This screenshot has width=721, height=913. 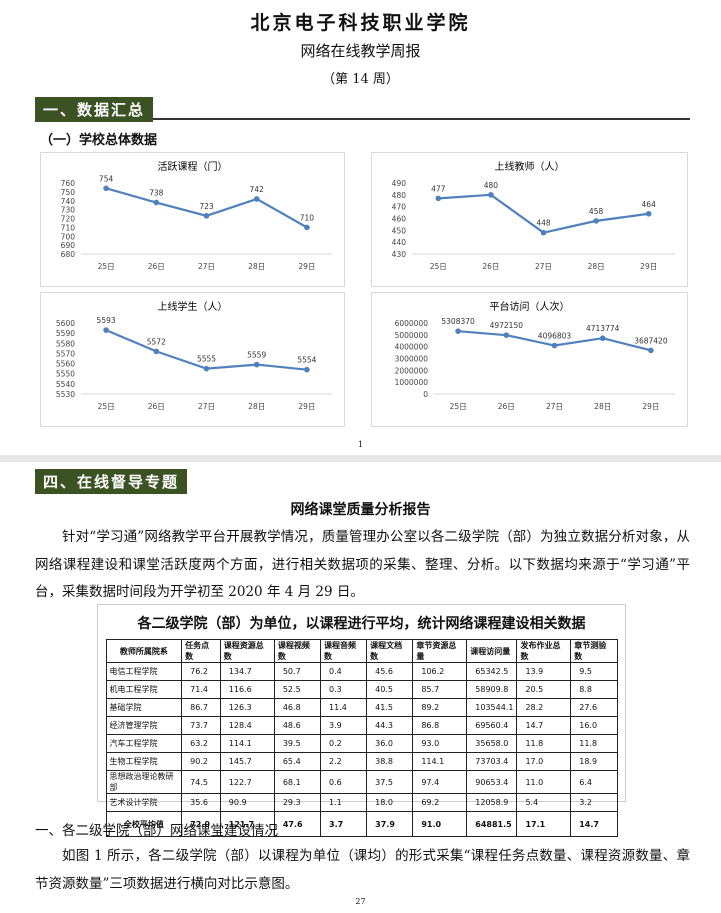 What do you see at coordinates (412, 323) in the screenshot?
I see `y-tick-label: 6000000` at bounding box center [412, 323].